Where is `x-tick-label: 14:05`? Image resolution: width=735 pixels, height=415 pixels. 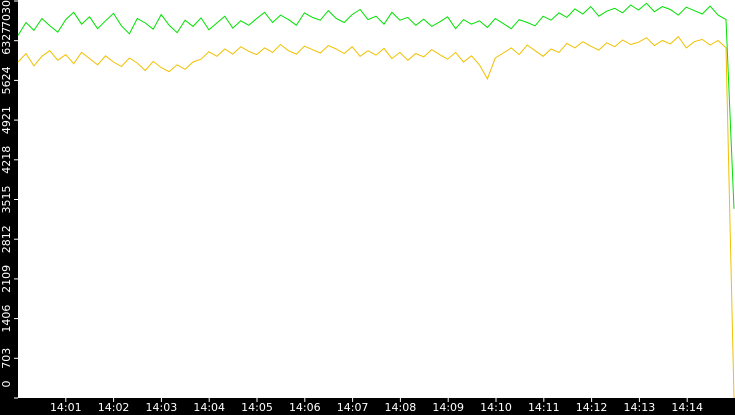
x-tick-label: 14:05 is located at coordinates (257, 407).